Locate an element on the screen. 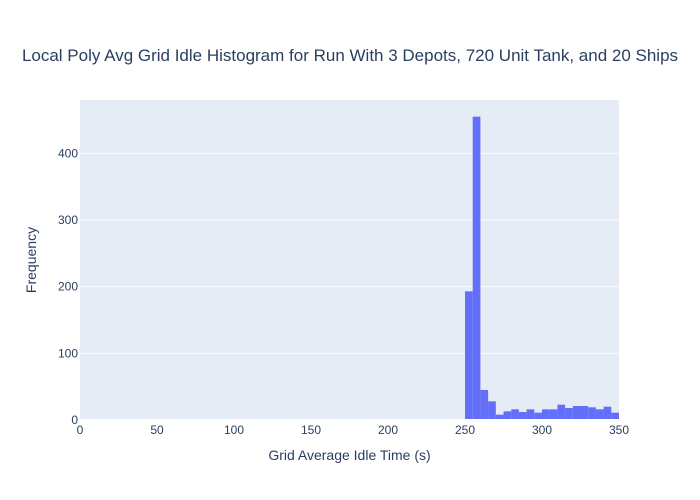  y-tick-label: 300 is located at coordinates (68, 220).